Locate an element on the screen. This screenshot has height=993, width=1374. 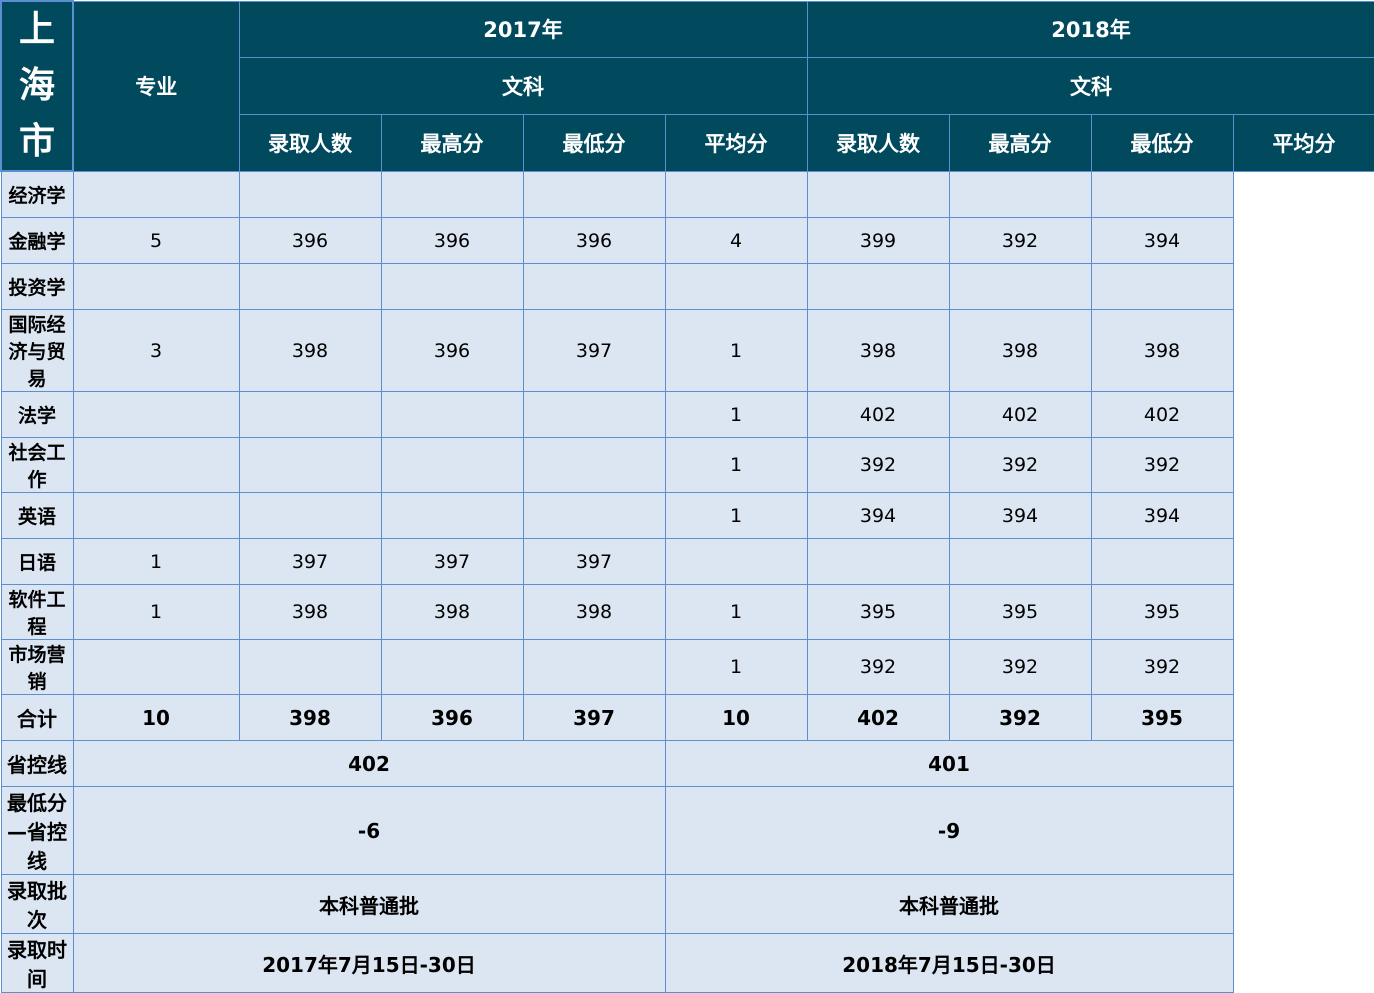
year-header-2018: 2018年 is located at coordinates (1090, 29).